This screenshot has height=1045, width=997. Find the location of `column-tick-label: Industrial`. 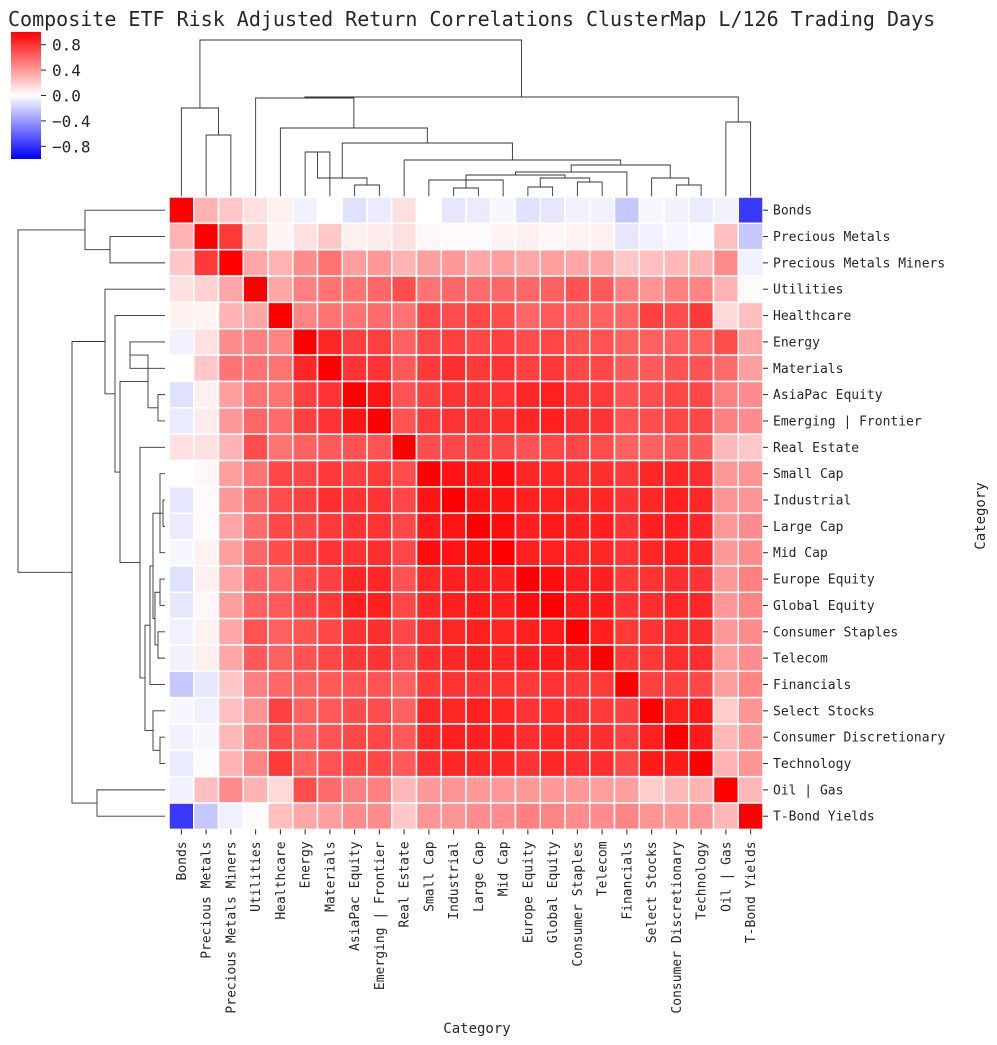

column-tick-label: Industrial is located at coordinates (454, 880).